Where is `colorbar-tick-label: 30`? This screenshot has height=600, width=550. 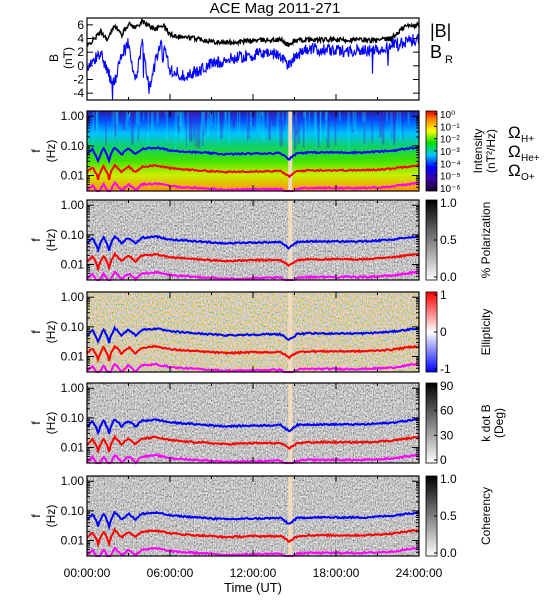 colorbar-tick-label: 30 is located at coordinates (447, 435).